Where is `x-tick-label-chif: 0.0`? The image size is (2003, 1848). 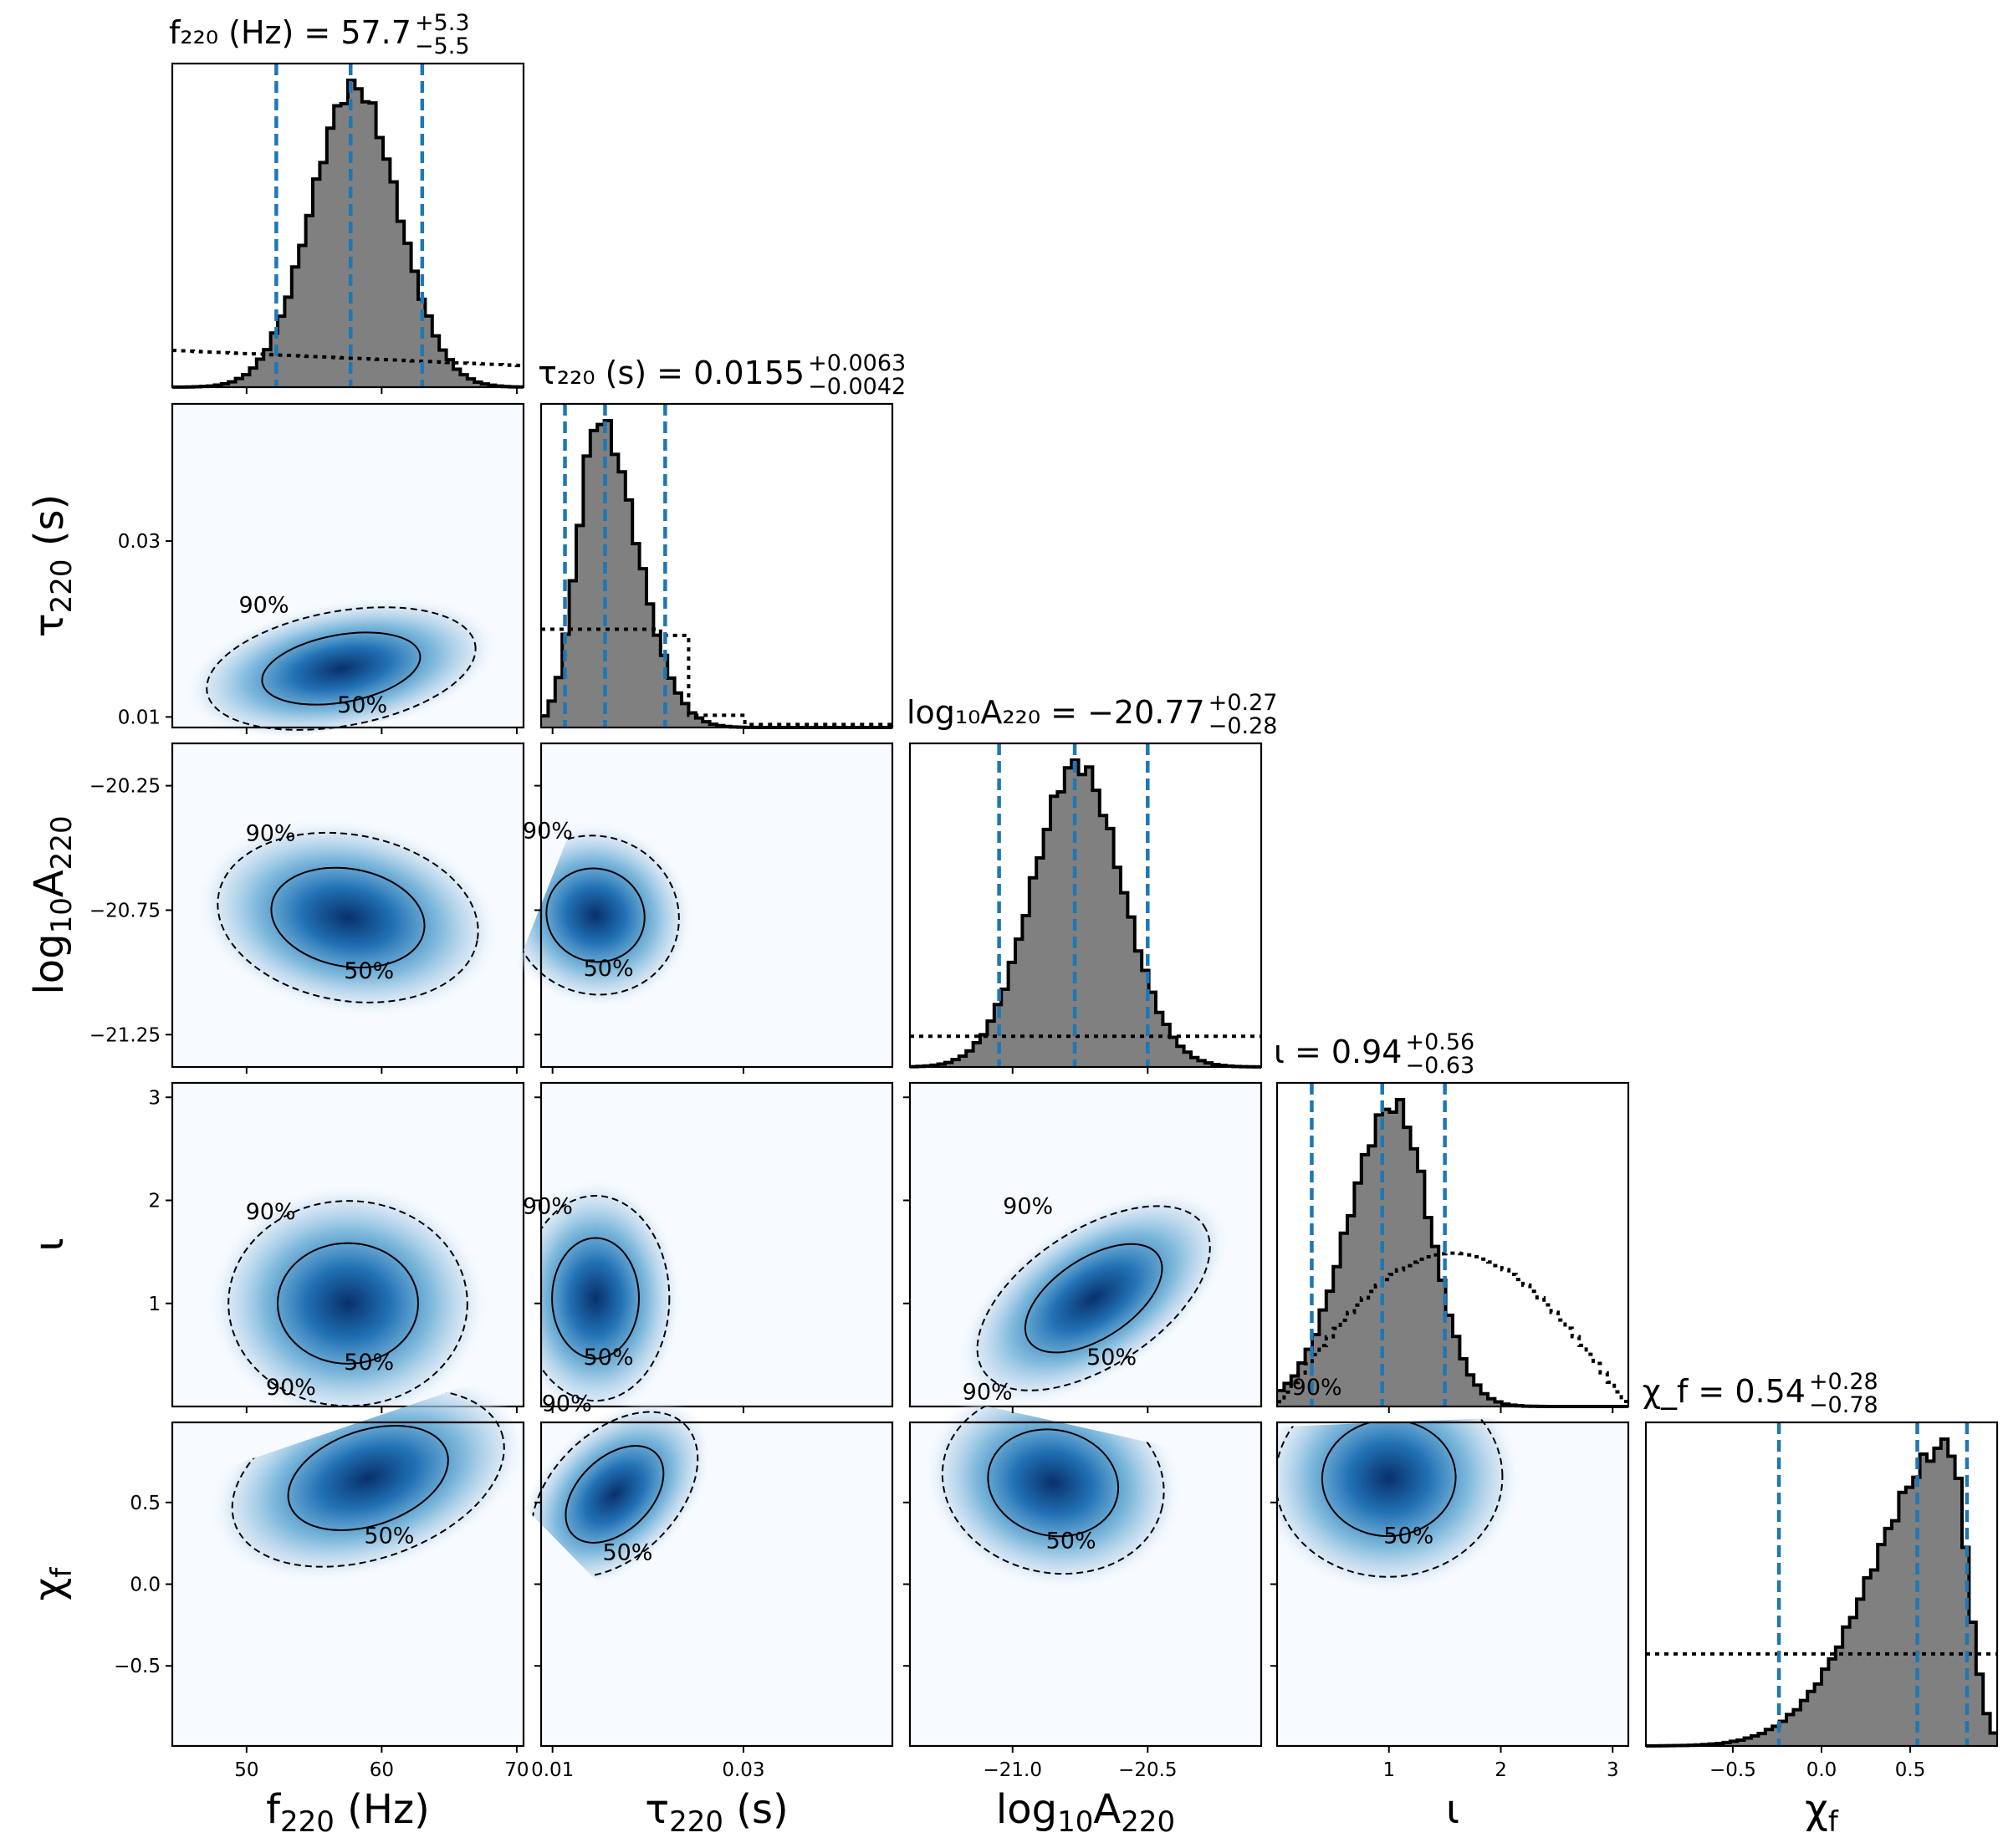
x-tick-label-chif: 0.0 is located at coordinates (1821, 1770).